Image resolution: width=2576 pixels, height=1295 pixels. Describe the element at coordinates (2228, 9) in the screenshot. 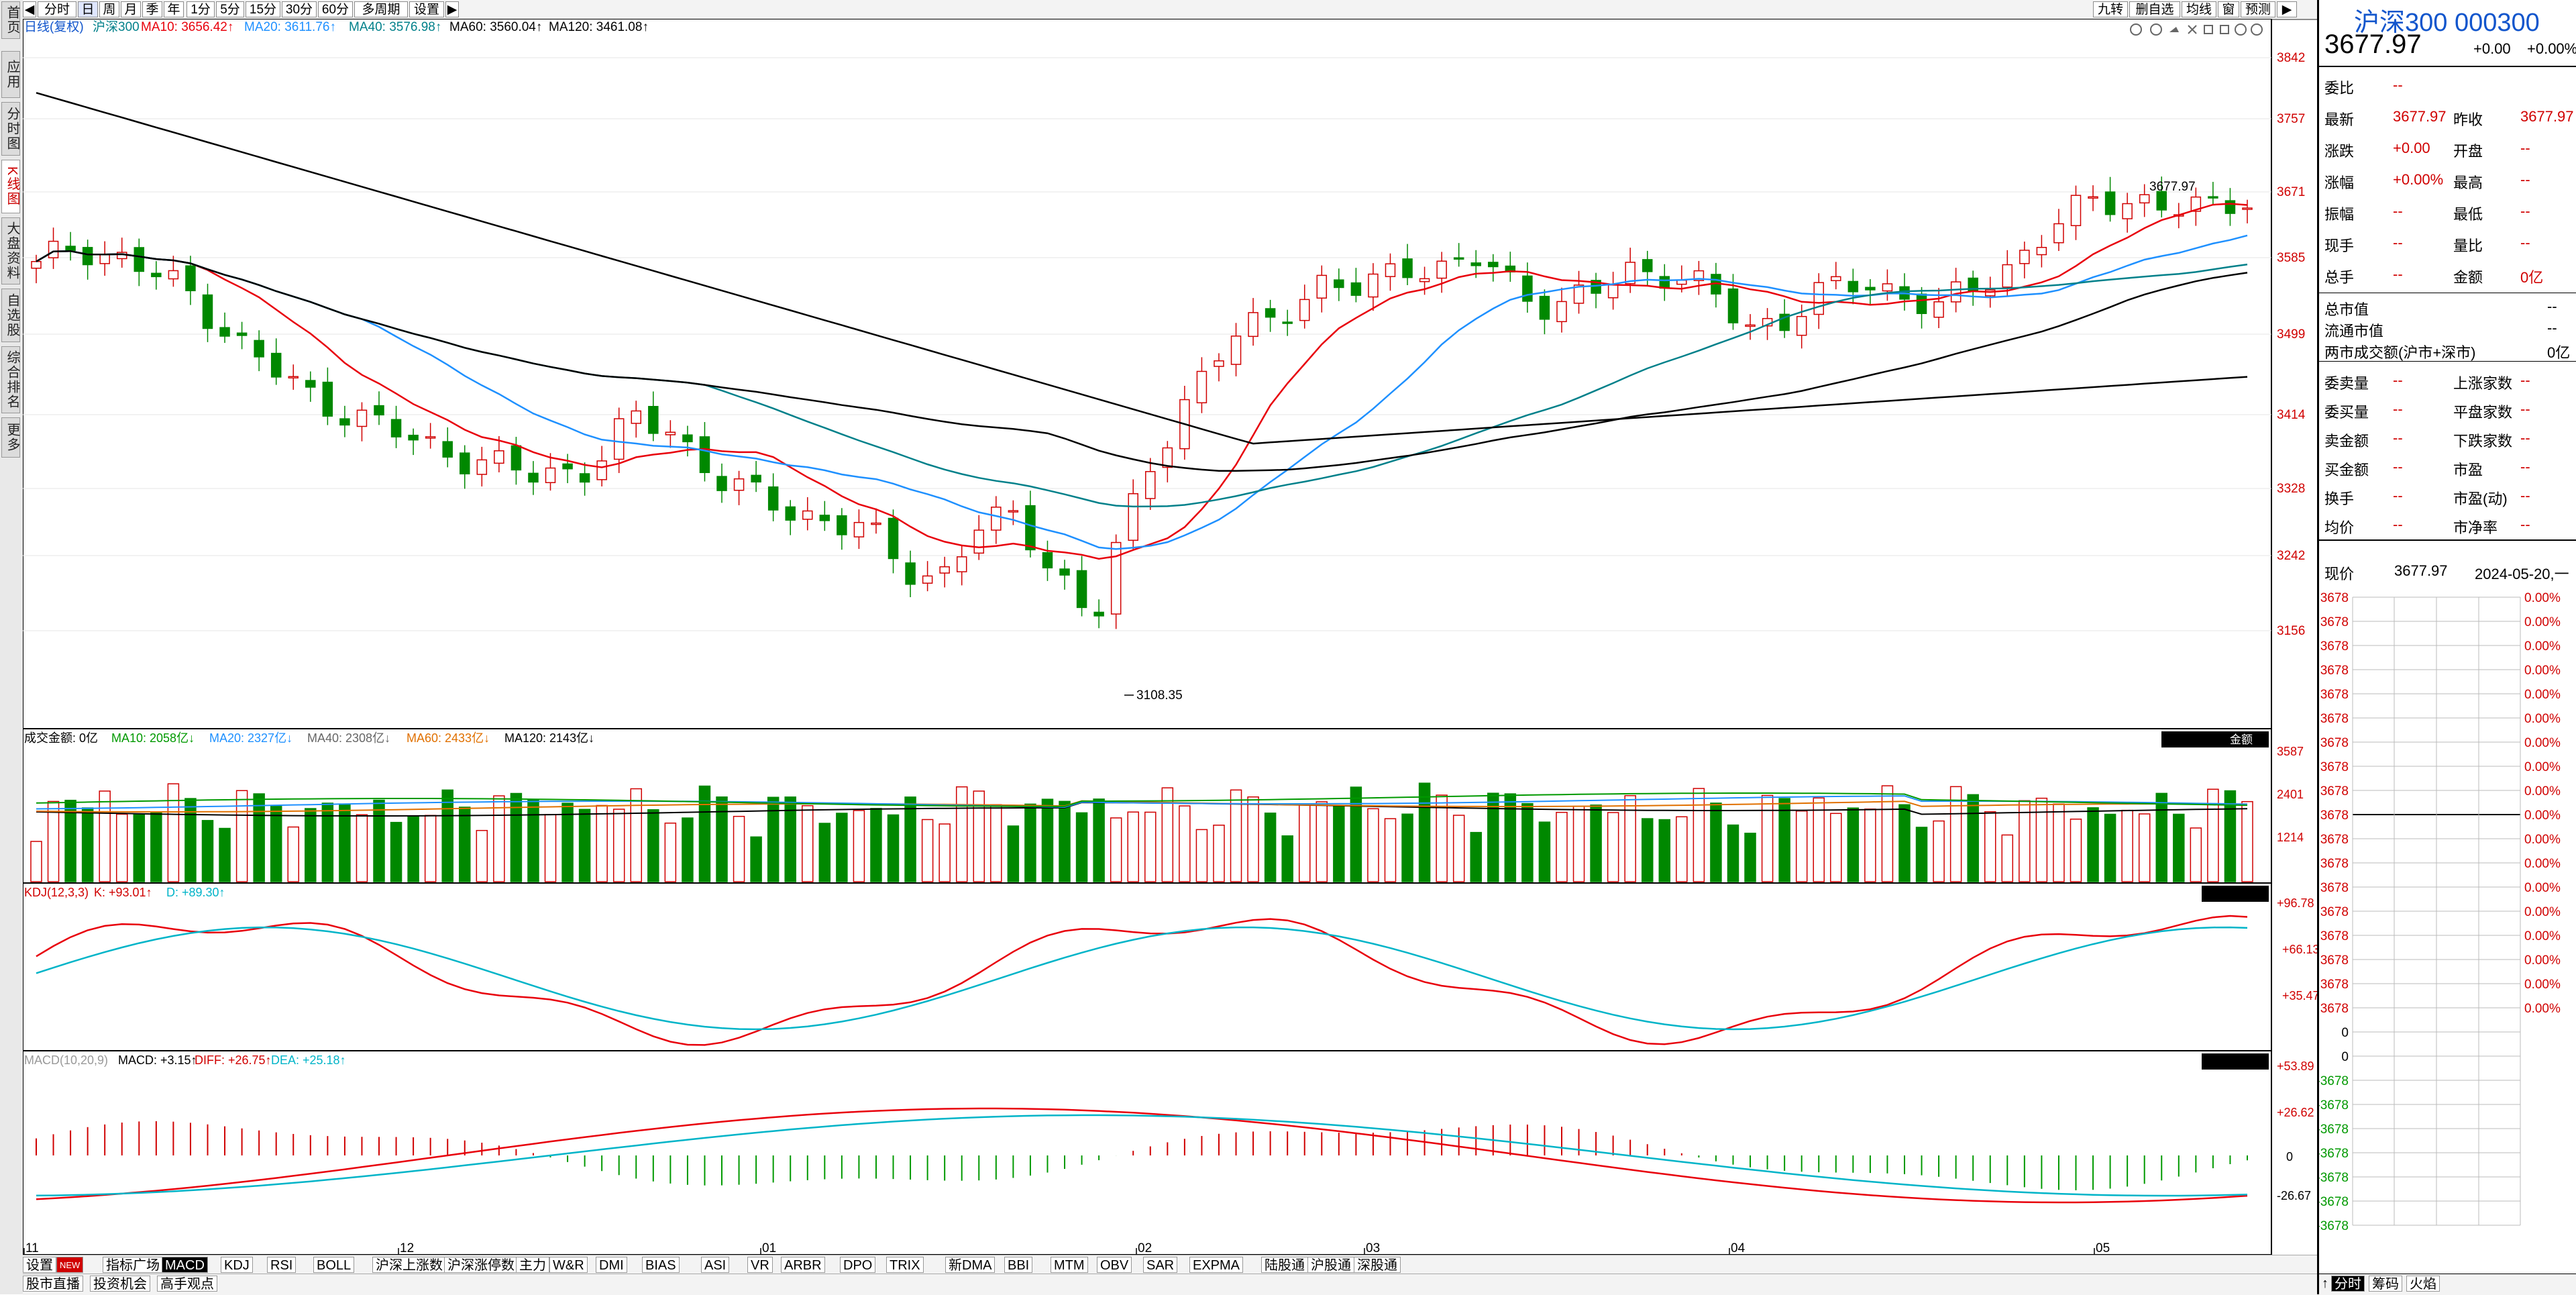

I see `window-button: 窗` at that location.